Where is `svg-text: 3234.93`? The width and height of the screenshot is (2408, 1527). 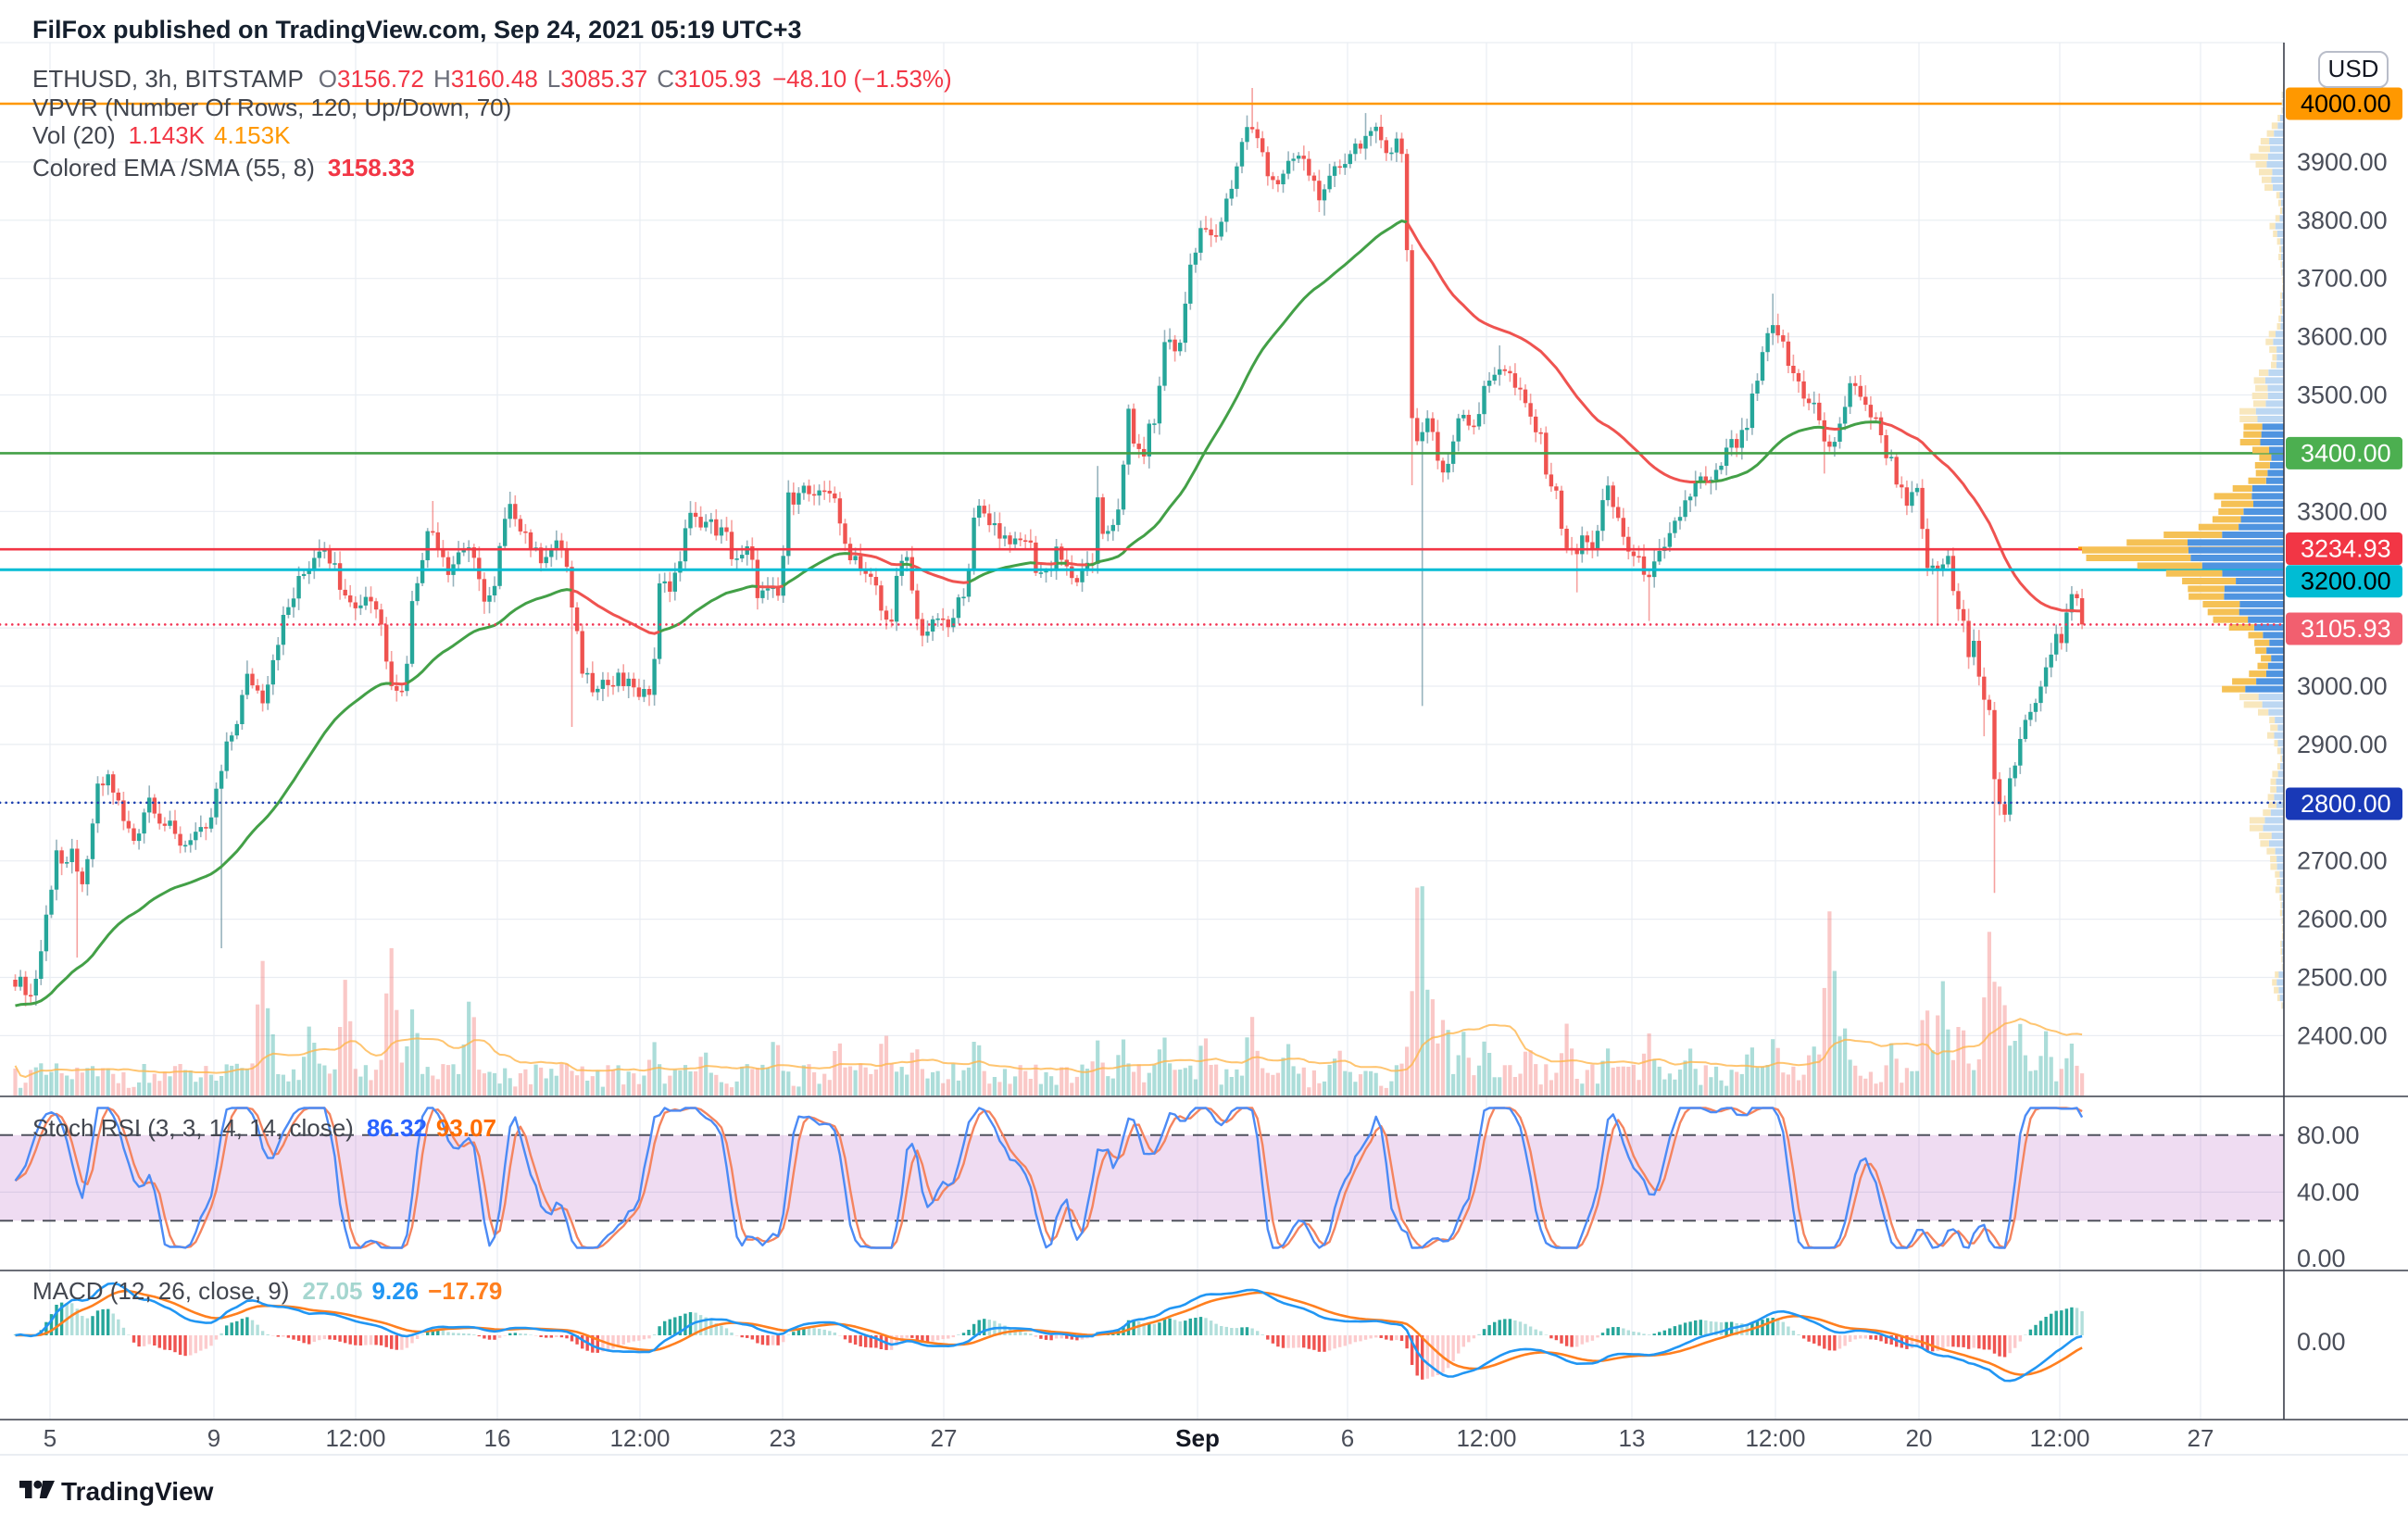 svg-text: 3234.93 is located at coordinates (2346, 549).